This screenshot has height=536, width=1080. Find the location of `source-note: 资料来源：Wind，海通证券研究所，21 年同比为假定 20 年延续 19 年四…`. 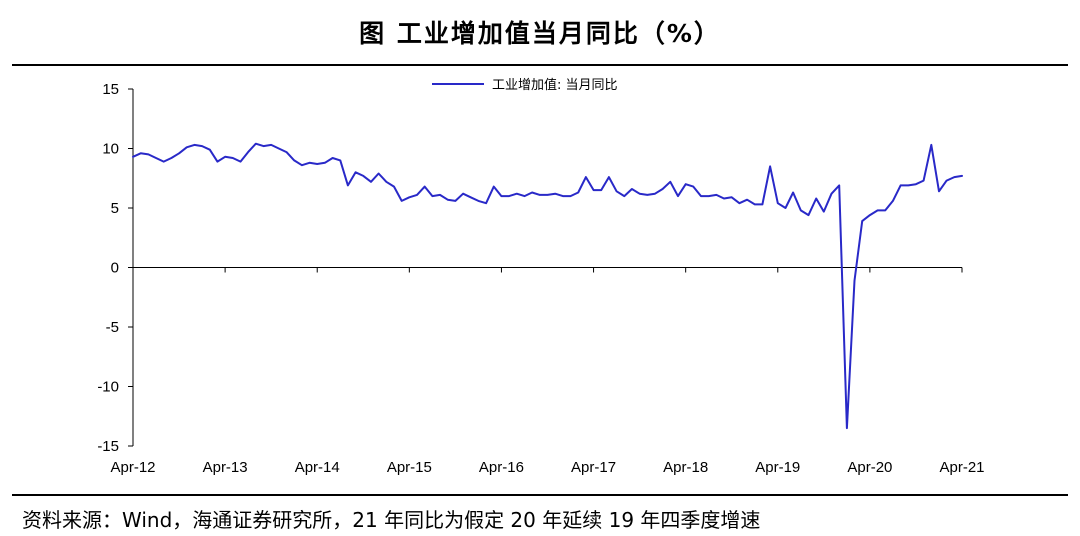

source-note: 资料来源：Wind，海通证券研究所，21 年同比为假定 20 年延续 19 年四… is located at coordinates (391, 518).